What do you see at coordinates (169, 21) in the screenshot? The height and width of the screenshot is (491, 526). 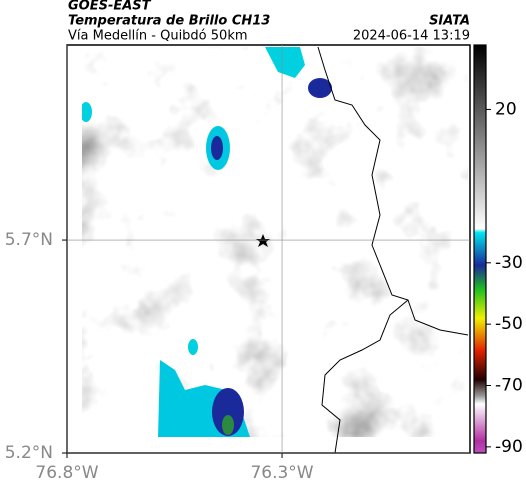 I see `subtitle: Temperatura de Brillo CH13` at bounding box center [169, 21].